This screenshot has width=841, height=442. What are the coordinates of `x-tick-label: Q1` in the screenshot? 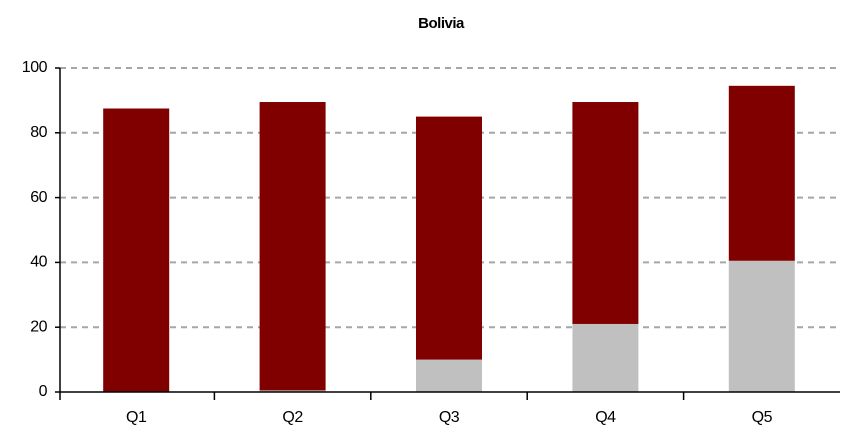 It's located at (136, 417).